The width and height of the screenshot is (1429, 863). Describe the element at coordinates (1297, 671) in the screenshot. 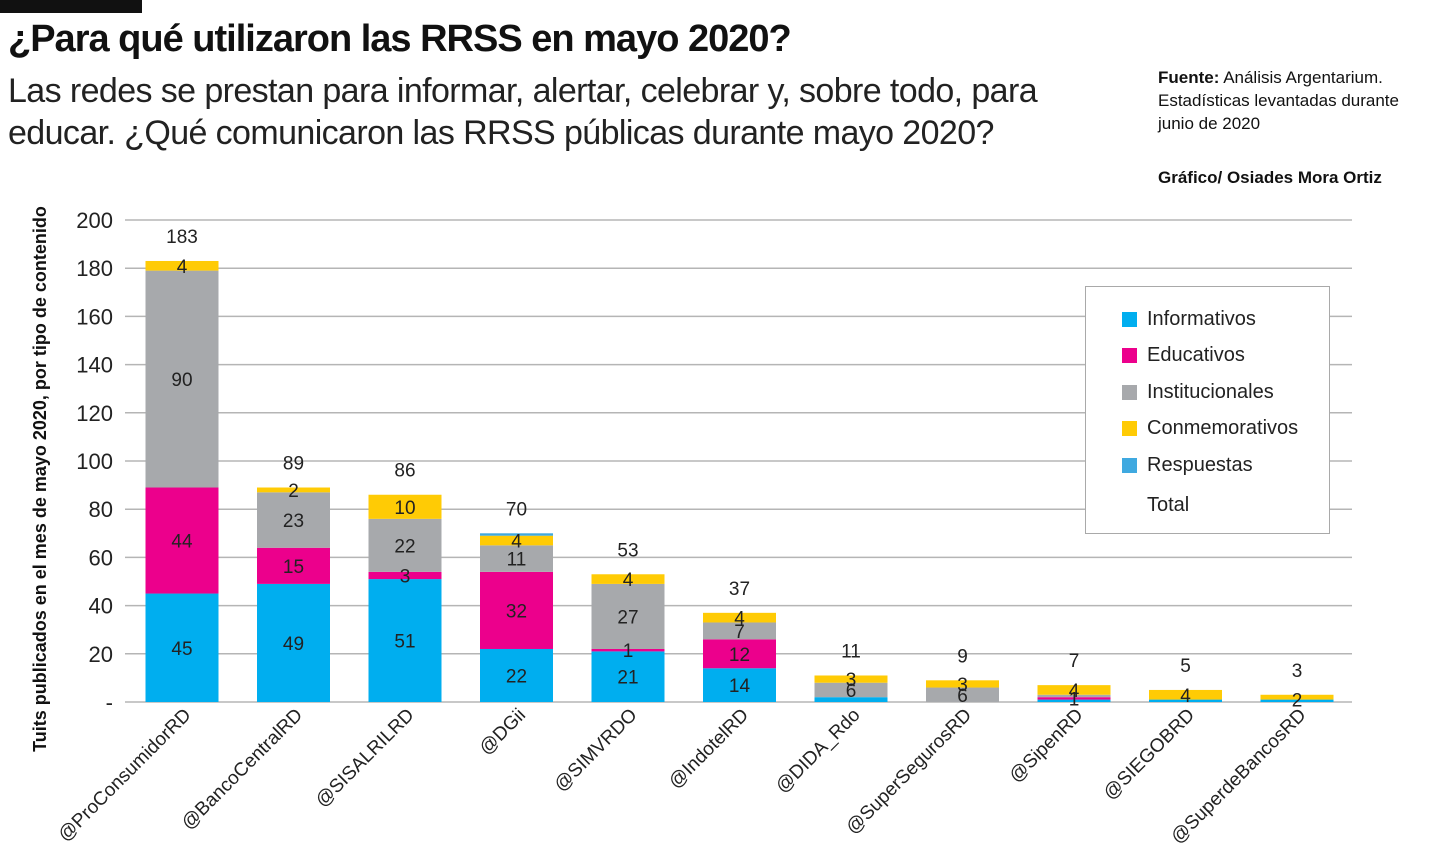

I see `total-value-label: 3` at that location.